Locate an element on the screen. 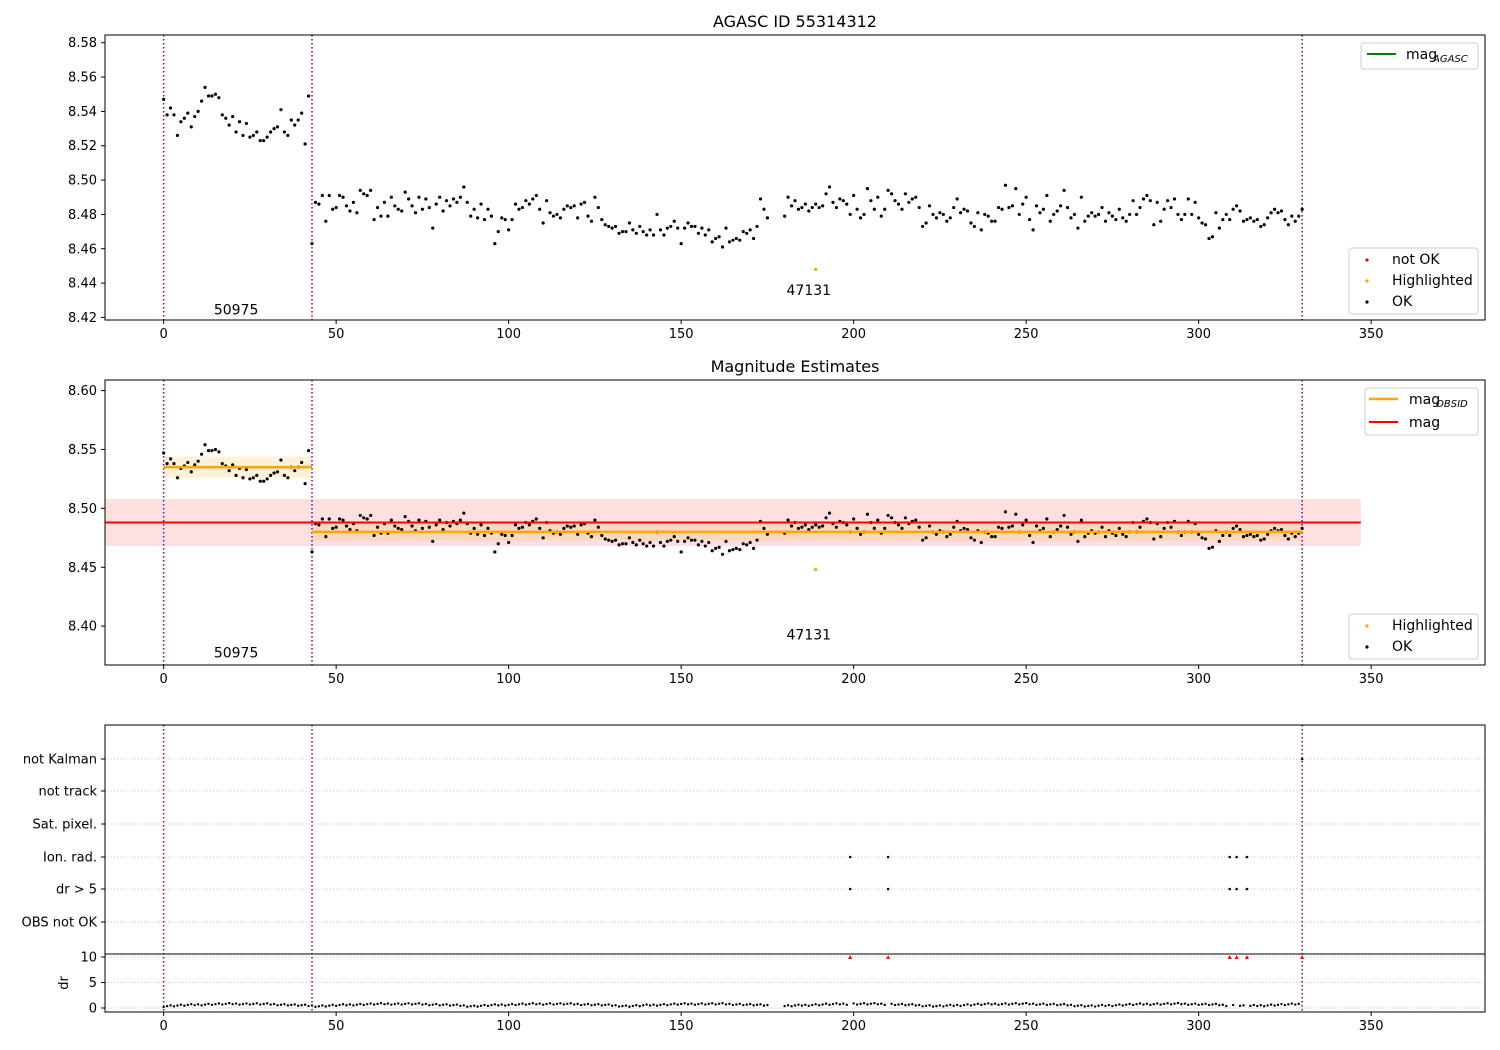  y-tick-label: 8.52 is located at coordinates (82, 146).